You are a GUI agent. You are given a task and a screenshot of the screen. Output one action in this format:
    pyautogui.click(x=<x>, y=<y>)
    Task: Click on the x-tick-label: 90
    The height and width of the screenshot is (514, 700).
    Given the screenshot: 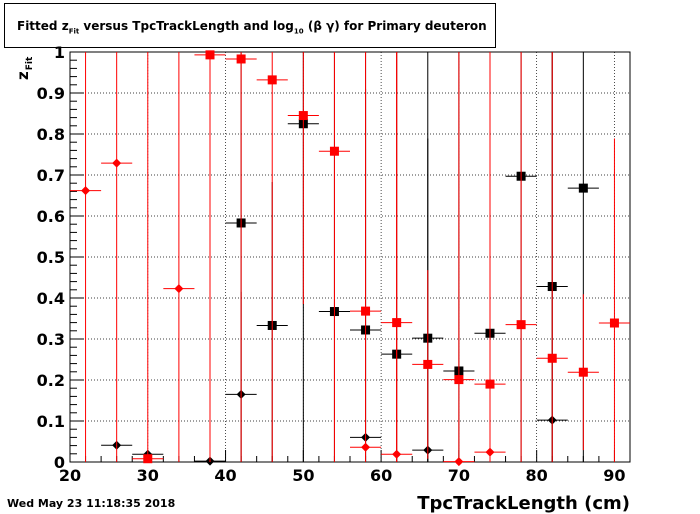 What is the action you would take?
    pyautogui.click(x=614, y=475)
    